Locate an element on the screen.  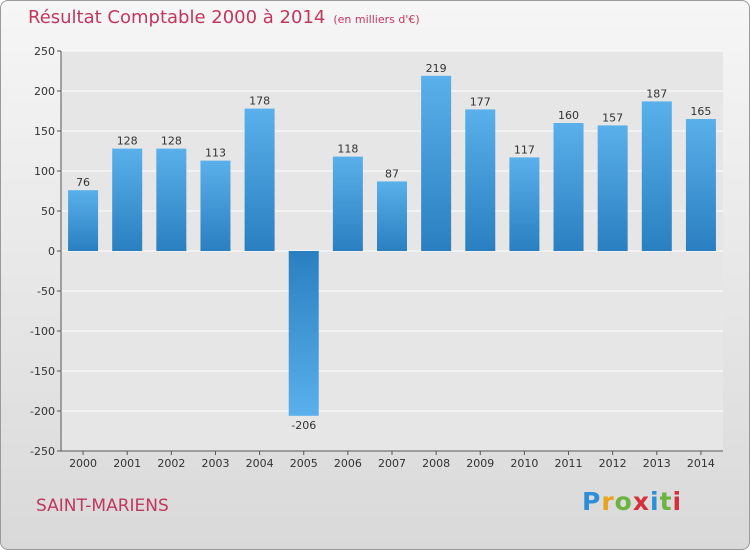
brand-logo: Proxiti is located at coordinates (632, 501).